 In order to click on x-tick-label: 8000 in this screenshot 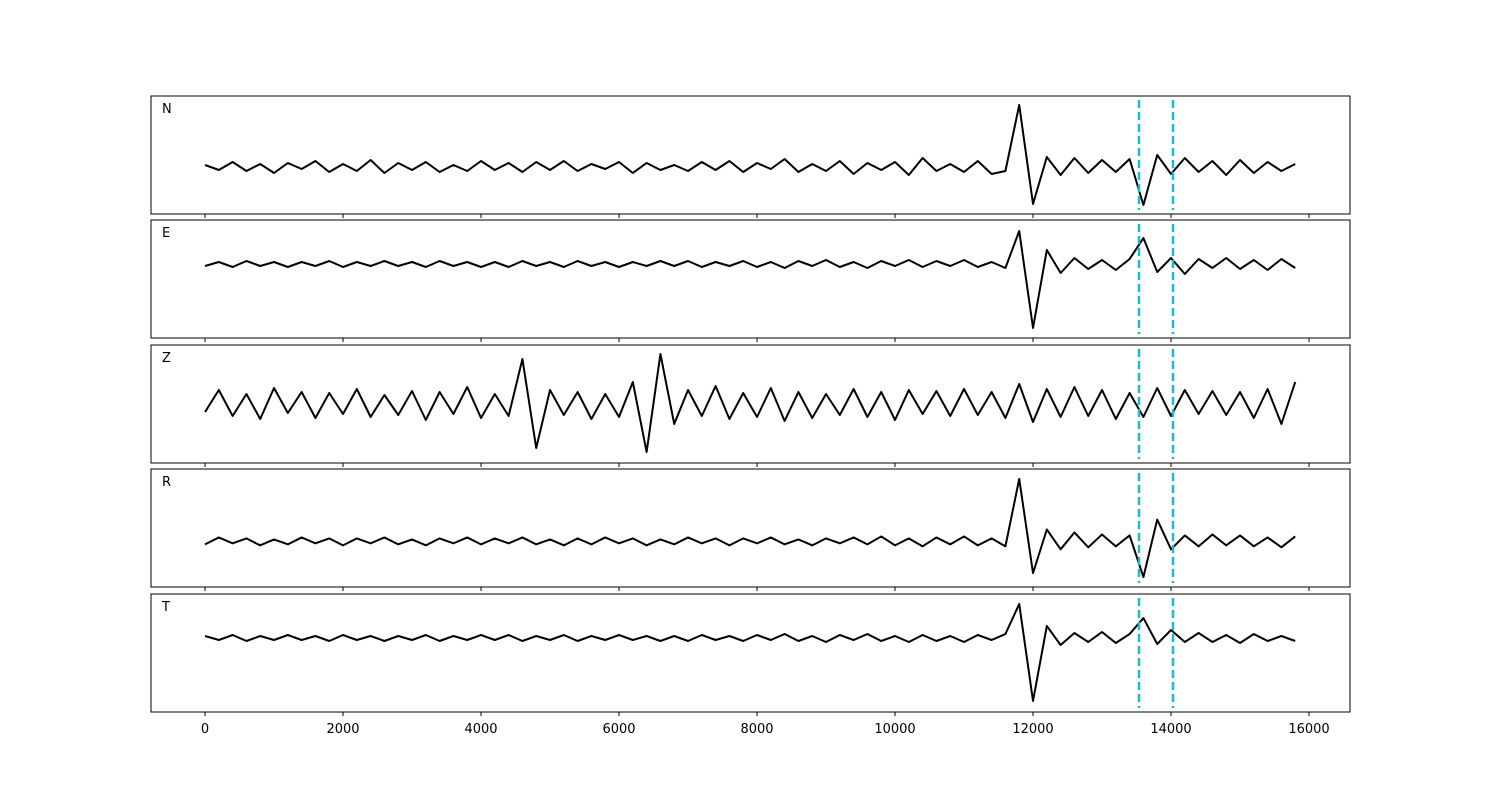, I will do `click(756, 729)`.